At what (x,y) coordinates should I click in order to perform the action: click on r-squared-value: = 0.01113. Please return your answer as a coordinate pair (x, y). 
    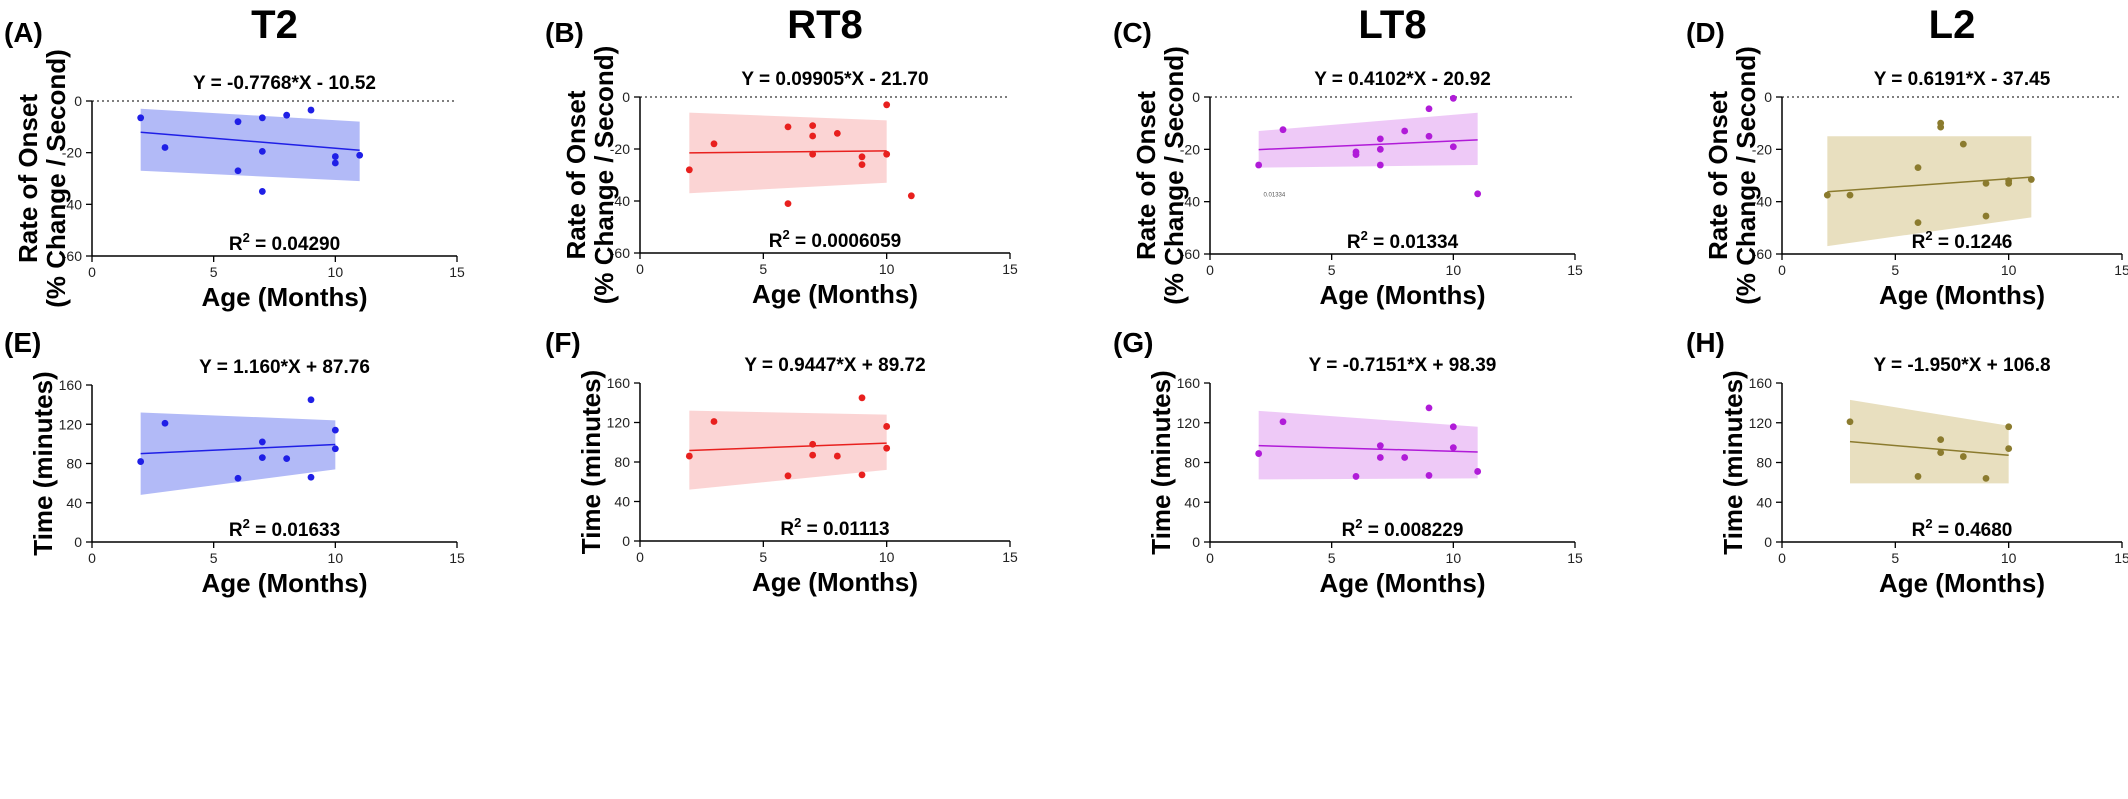
    Looking at the image, I should click on (845, 529).